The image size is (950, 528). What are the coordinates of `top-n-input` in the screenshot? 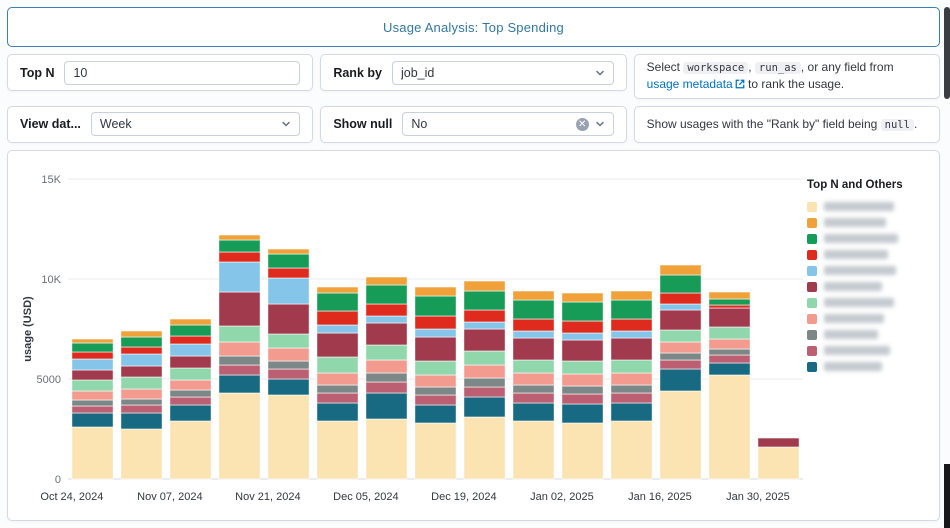 It's located at (182, 72).